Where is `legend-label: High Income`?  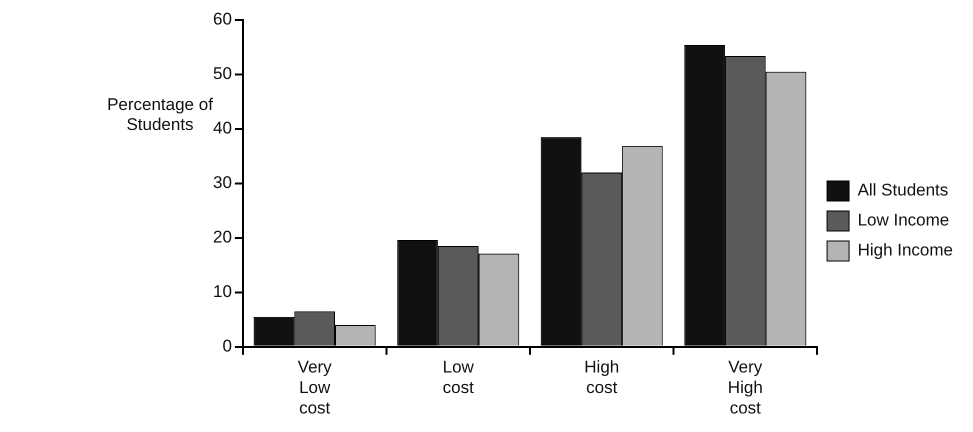
legend-label: High Income is located at coordinates (906, 250).